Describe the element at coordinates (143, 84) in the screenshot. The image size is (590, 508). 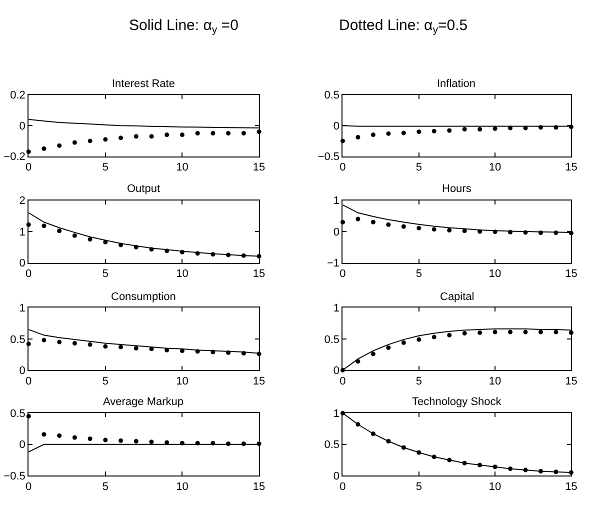
I see `chart-title: Interest Rate` at that location.